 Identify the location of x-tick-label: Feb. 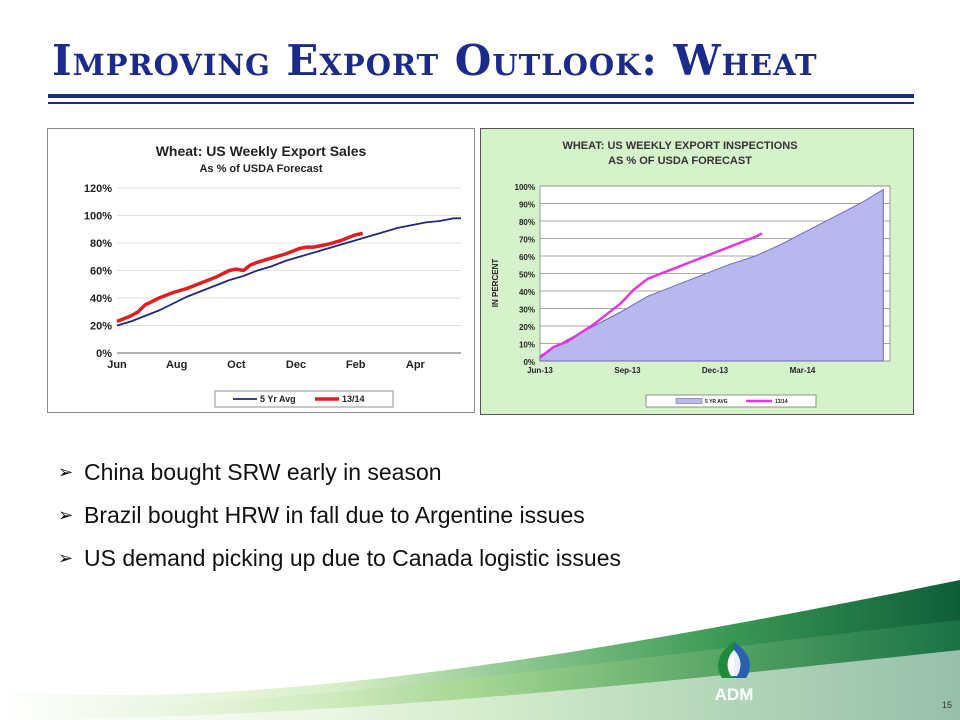
(356, 365).